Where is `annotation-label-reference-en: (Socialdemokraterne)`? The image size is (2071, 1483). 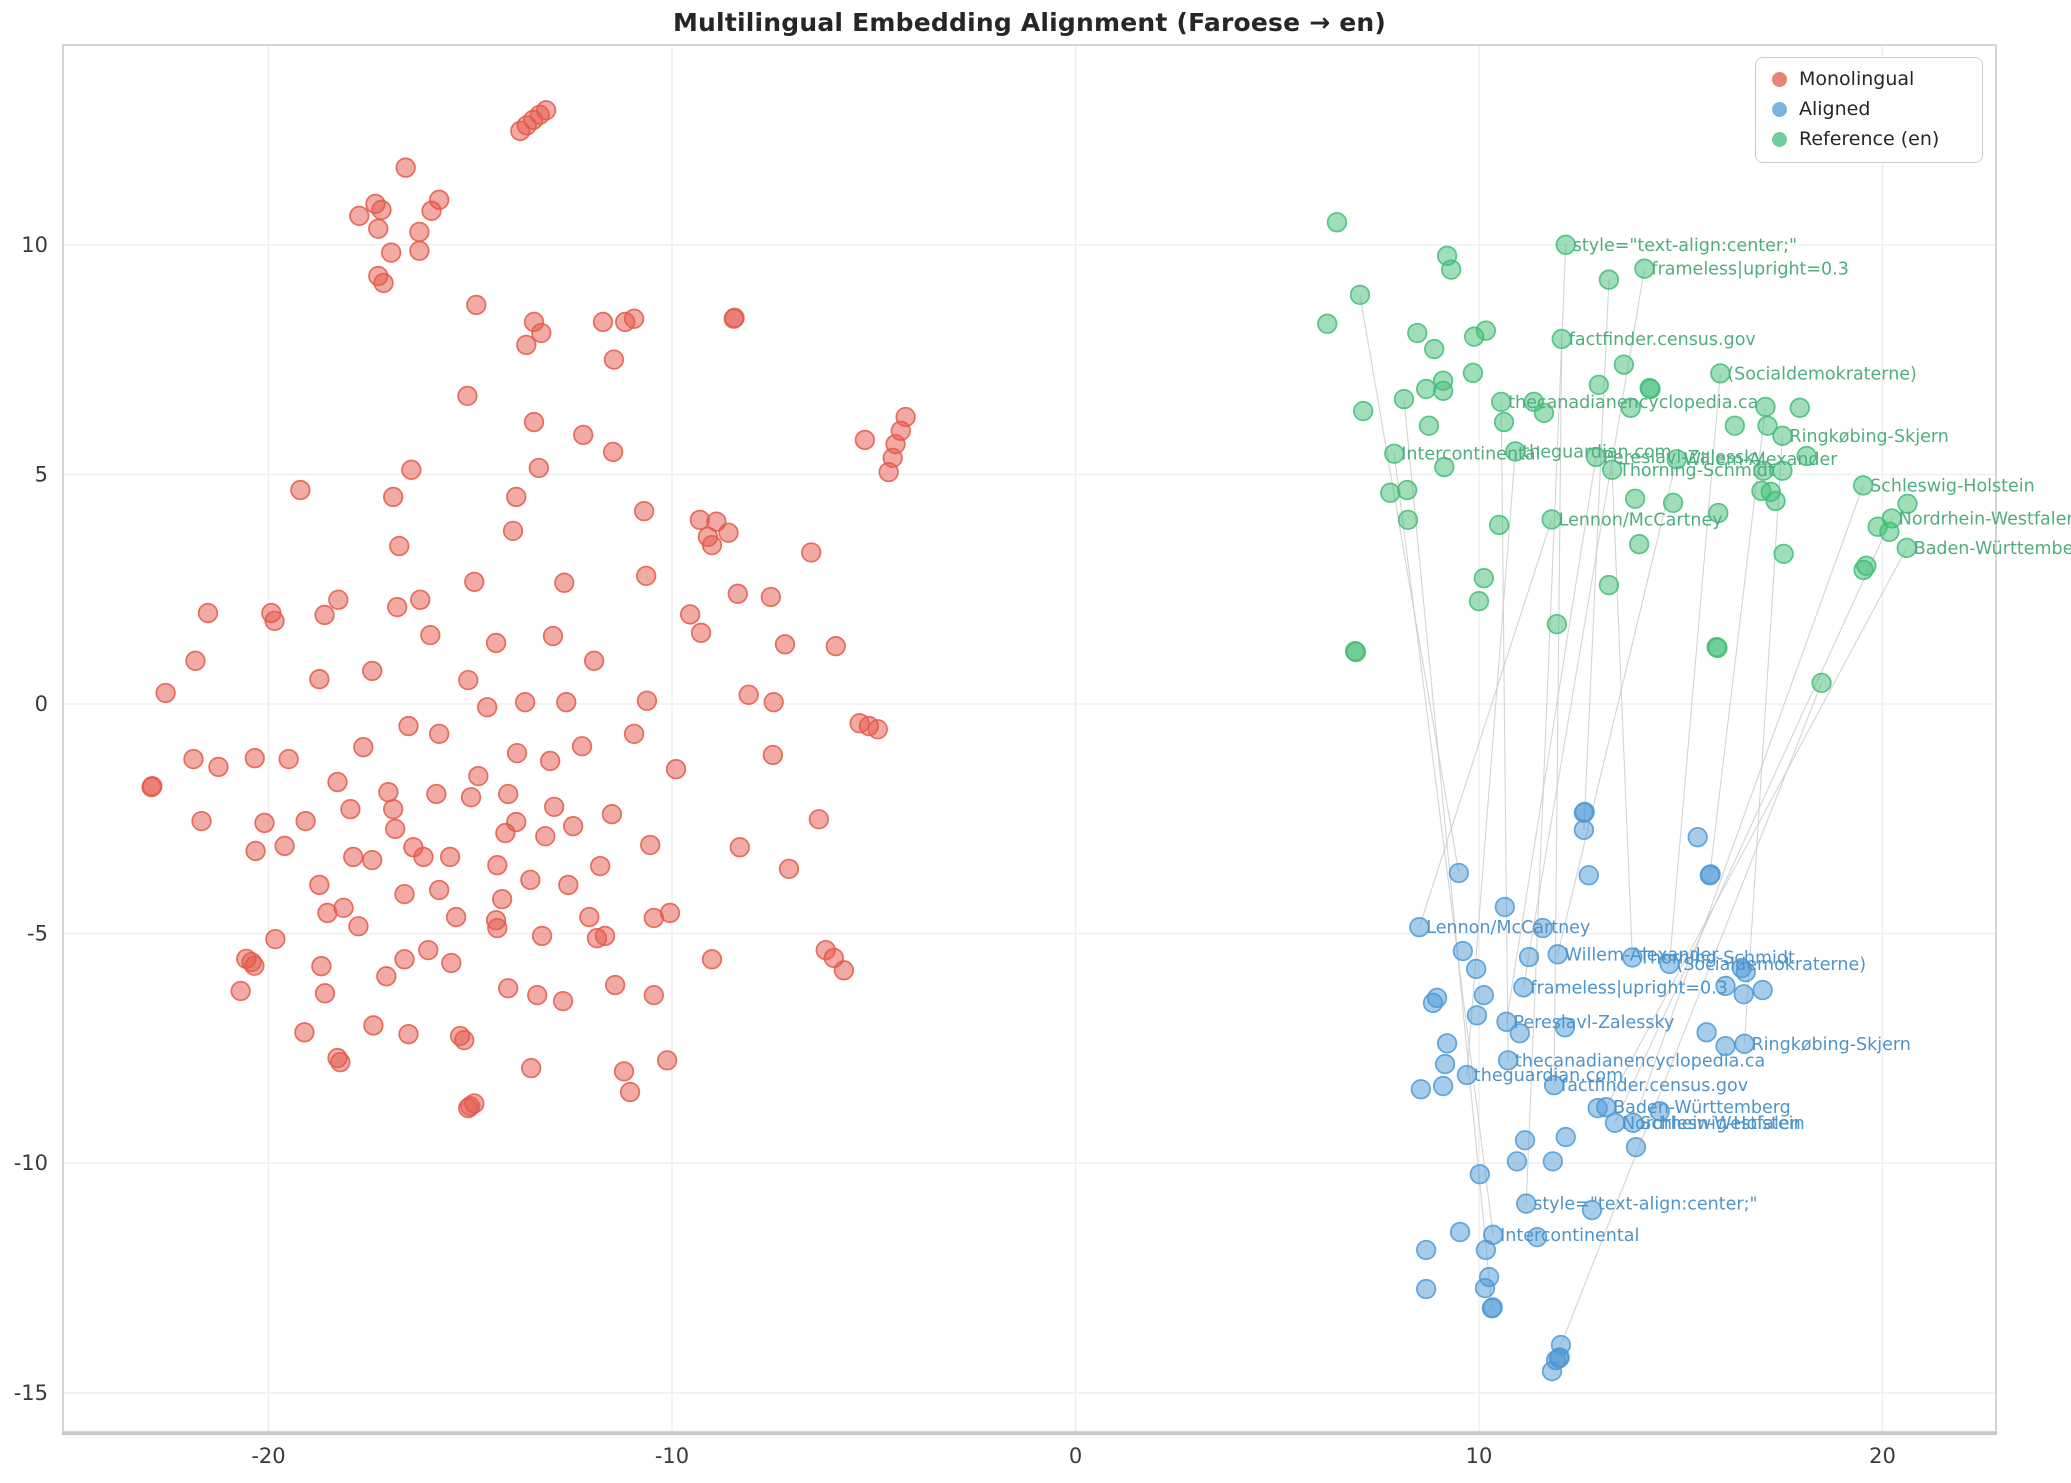 annotation-label-reference-en: (Socialdemokraterne) is located at coordinates (1822, 374).